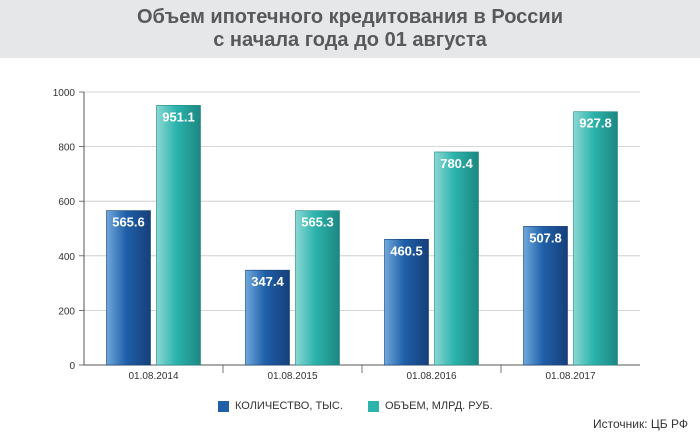  I want to click on x-tick-label-1: 01.08.2015, so click(292, 376).